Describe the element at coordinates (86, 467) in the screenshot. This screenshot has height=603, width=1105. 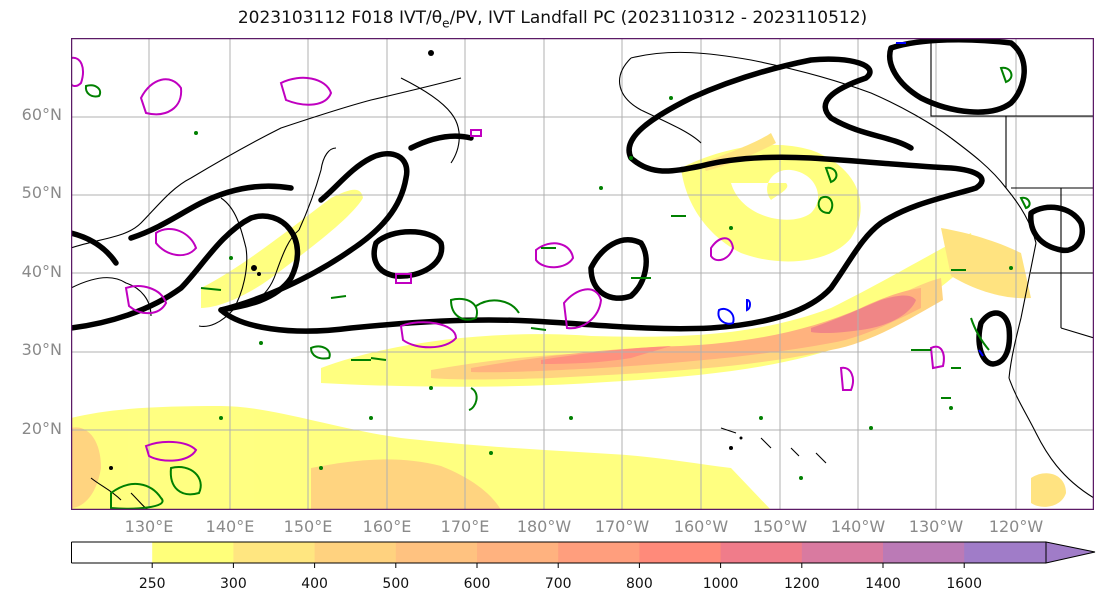
I see `ivt-blob-west` at that location.